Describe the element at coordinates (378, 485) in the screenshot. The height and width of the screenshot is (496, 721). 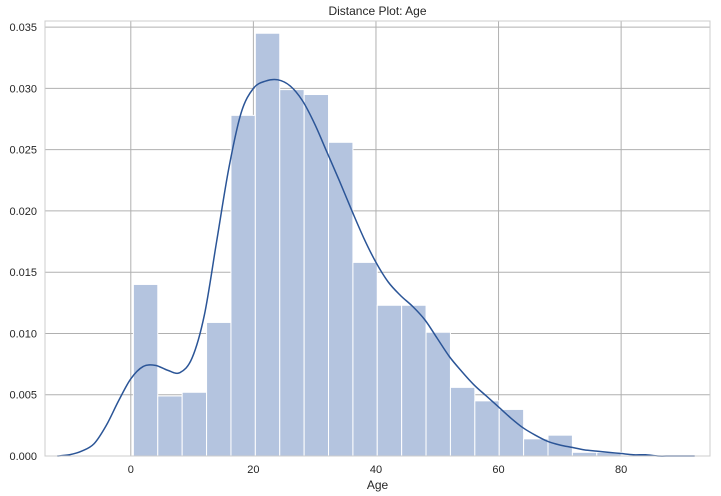
I see `x-axis-title: Age` at that location.